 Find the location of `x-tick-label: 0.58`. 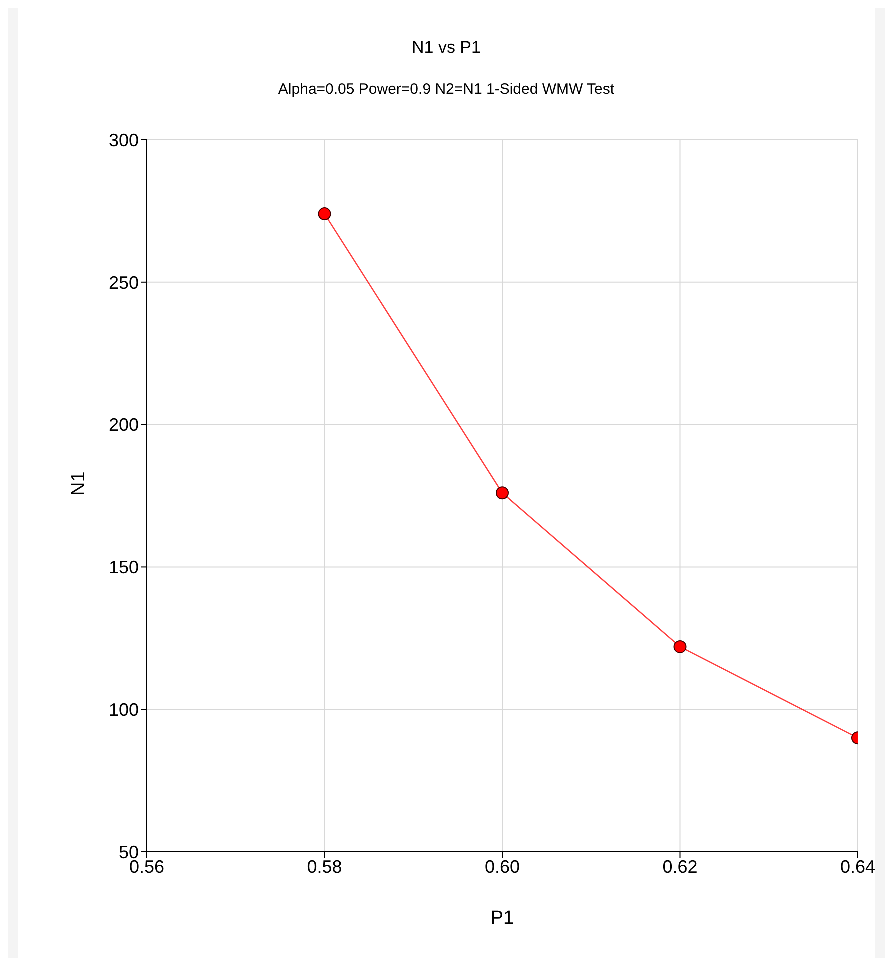

x-tick-label: 0.58 is located at coordinates (324, 866).